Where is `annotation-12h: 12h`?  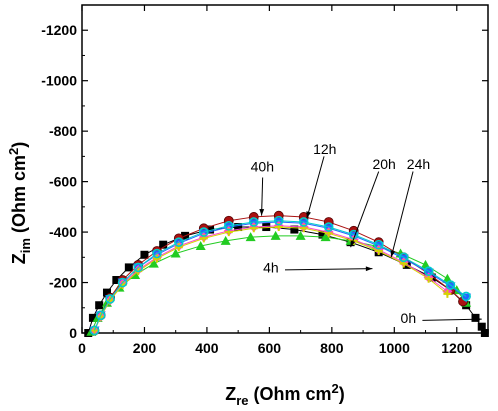
annotation-12h: 12h is located at coordinates (321, 180).